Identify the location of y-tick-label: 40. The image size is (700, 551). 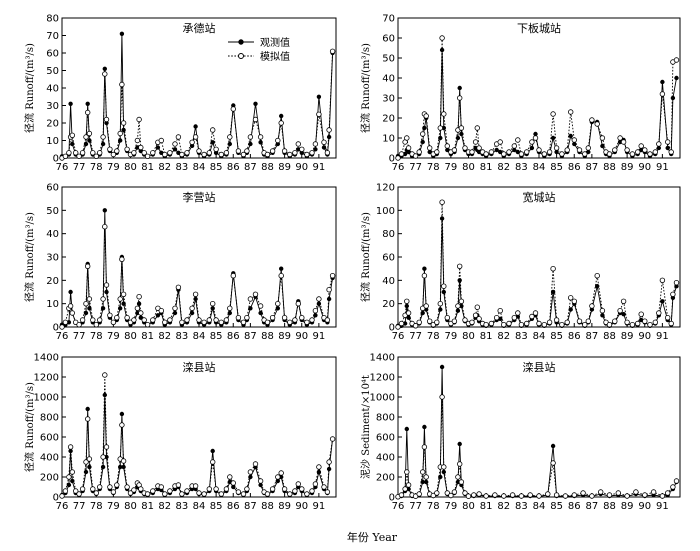
(388, 281).